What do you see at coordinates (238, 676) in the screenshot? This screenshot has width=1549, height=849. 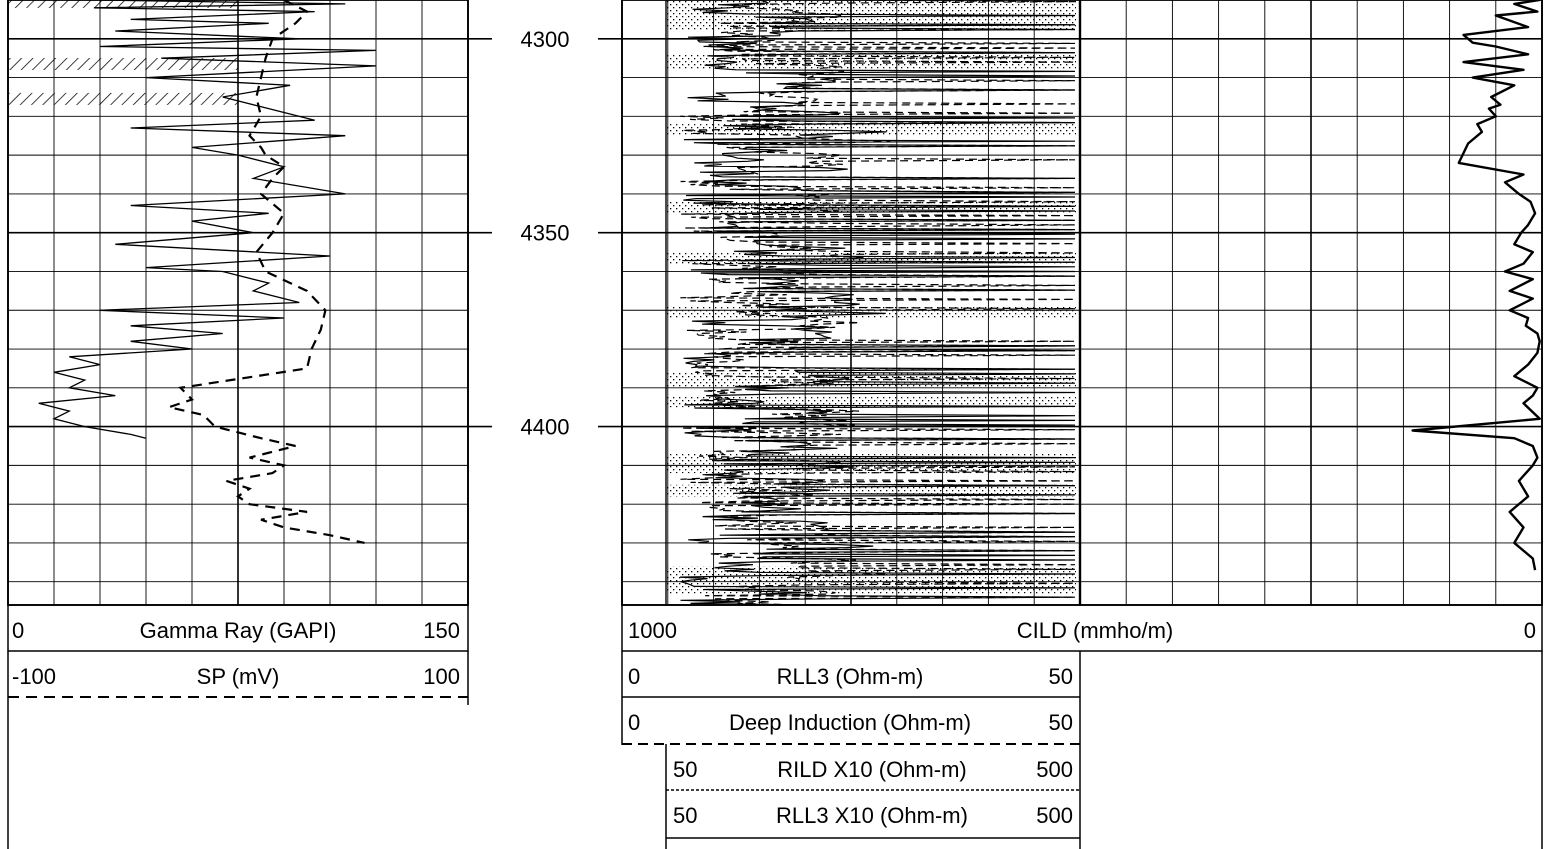 I see `legend-sp-name: SP (mV)` at bounding box center [238, 676].